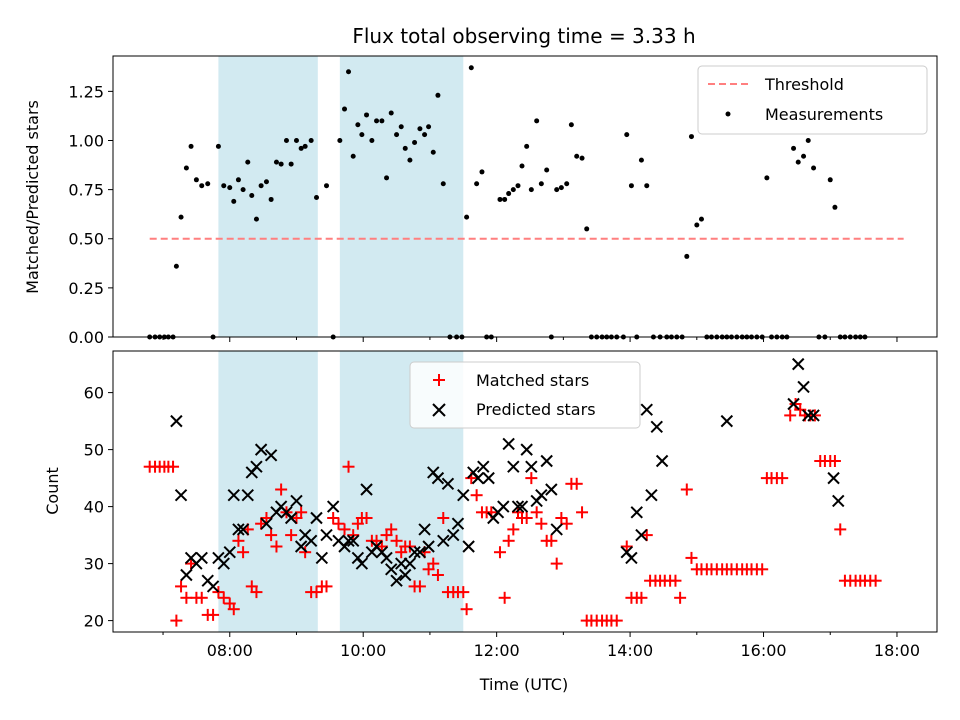 This screenshot has height=720, width=960. Describe the element at coordinates (94, 450) in the screenshot. I see `bottom-y-tick-label: 50` at that location.